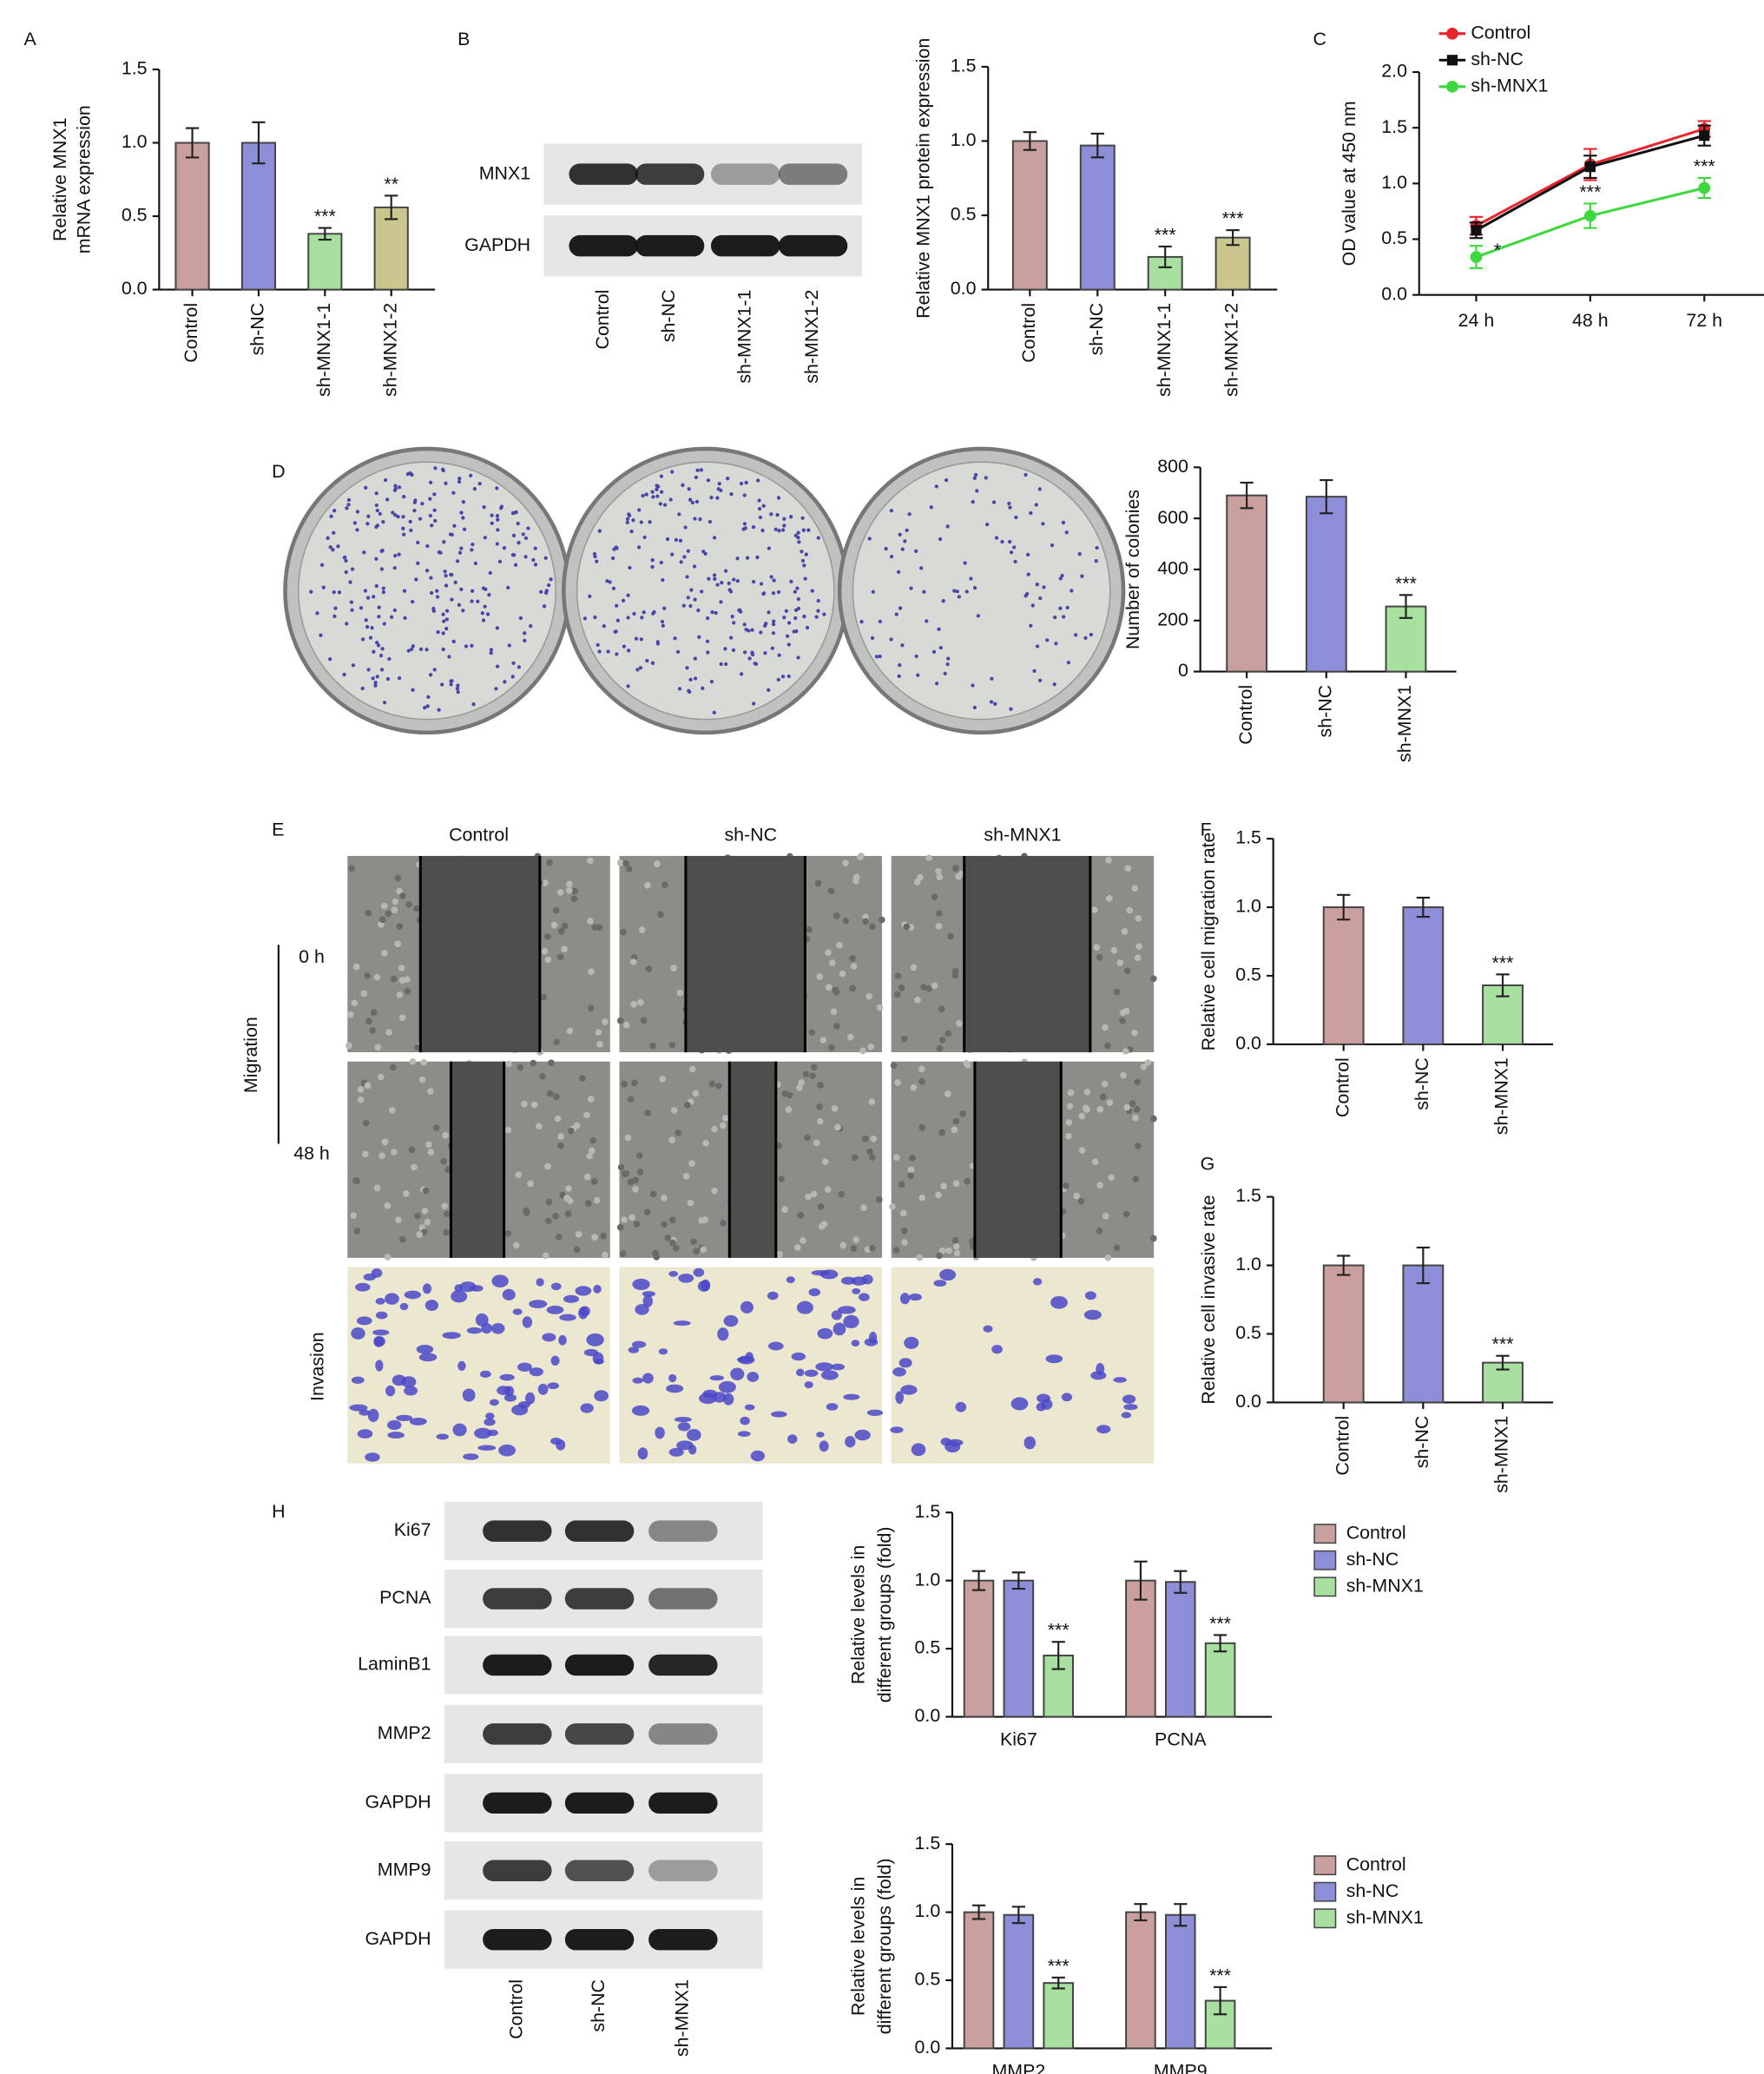  Describe the element at coordinates (811, 337) in the screenshot. I see `blot-lane-label: sh-MNX1-2` at that location.